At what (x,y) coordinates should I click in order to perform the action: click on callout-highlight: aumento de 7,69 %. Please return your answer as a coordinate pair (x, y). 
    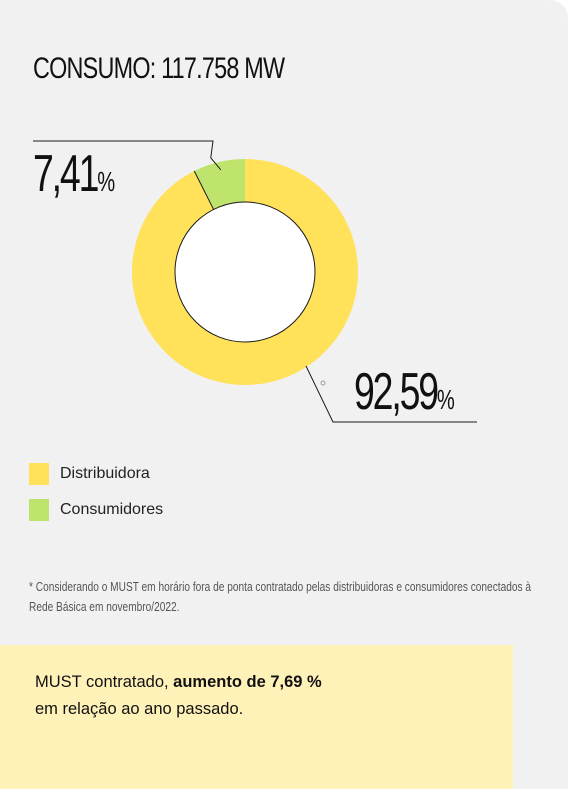
    Looking at the image, I should click on (247, 682).